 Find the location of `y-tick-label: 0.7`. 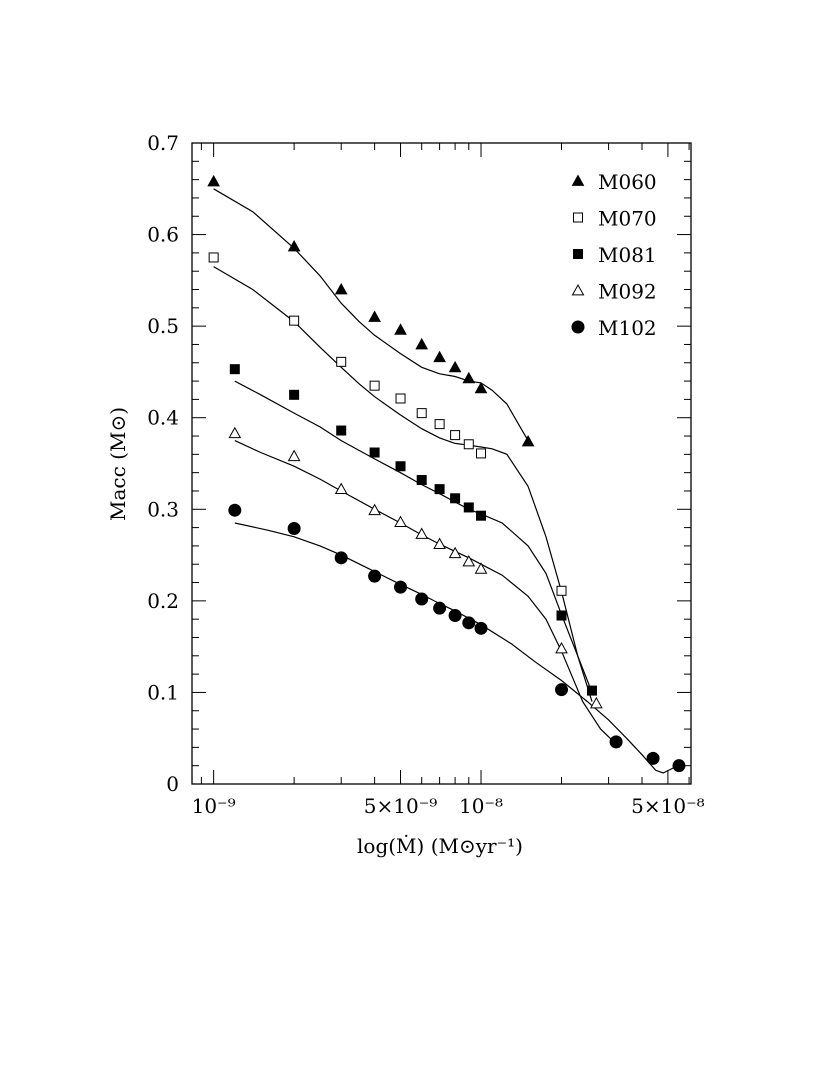

y-tick-label: 0.7 is located at coordinates (163, 143).